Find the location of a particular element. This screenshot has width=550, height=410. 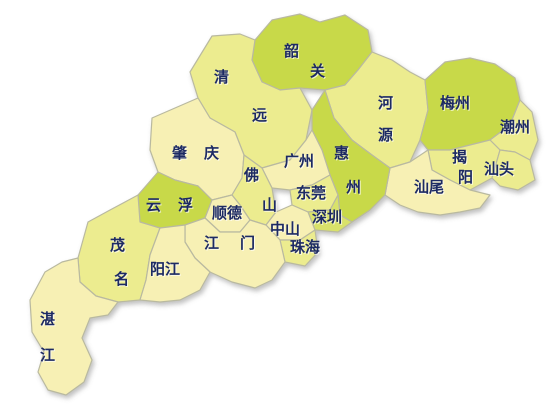

label-yangjiang: 阳江 is located at coordinates (165, 269).